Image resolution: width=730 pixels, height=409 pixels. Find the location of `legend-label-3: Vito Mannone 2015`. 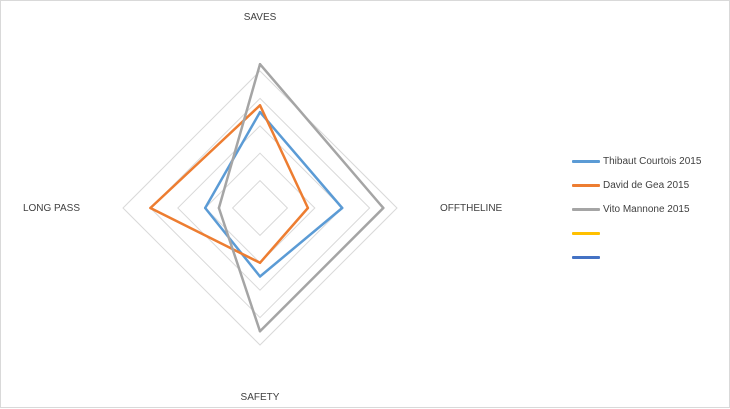

legend-label-3: Vito Mannone 2015 is located at coordinates (646, 209).